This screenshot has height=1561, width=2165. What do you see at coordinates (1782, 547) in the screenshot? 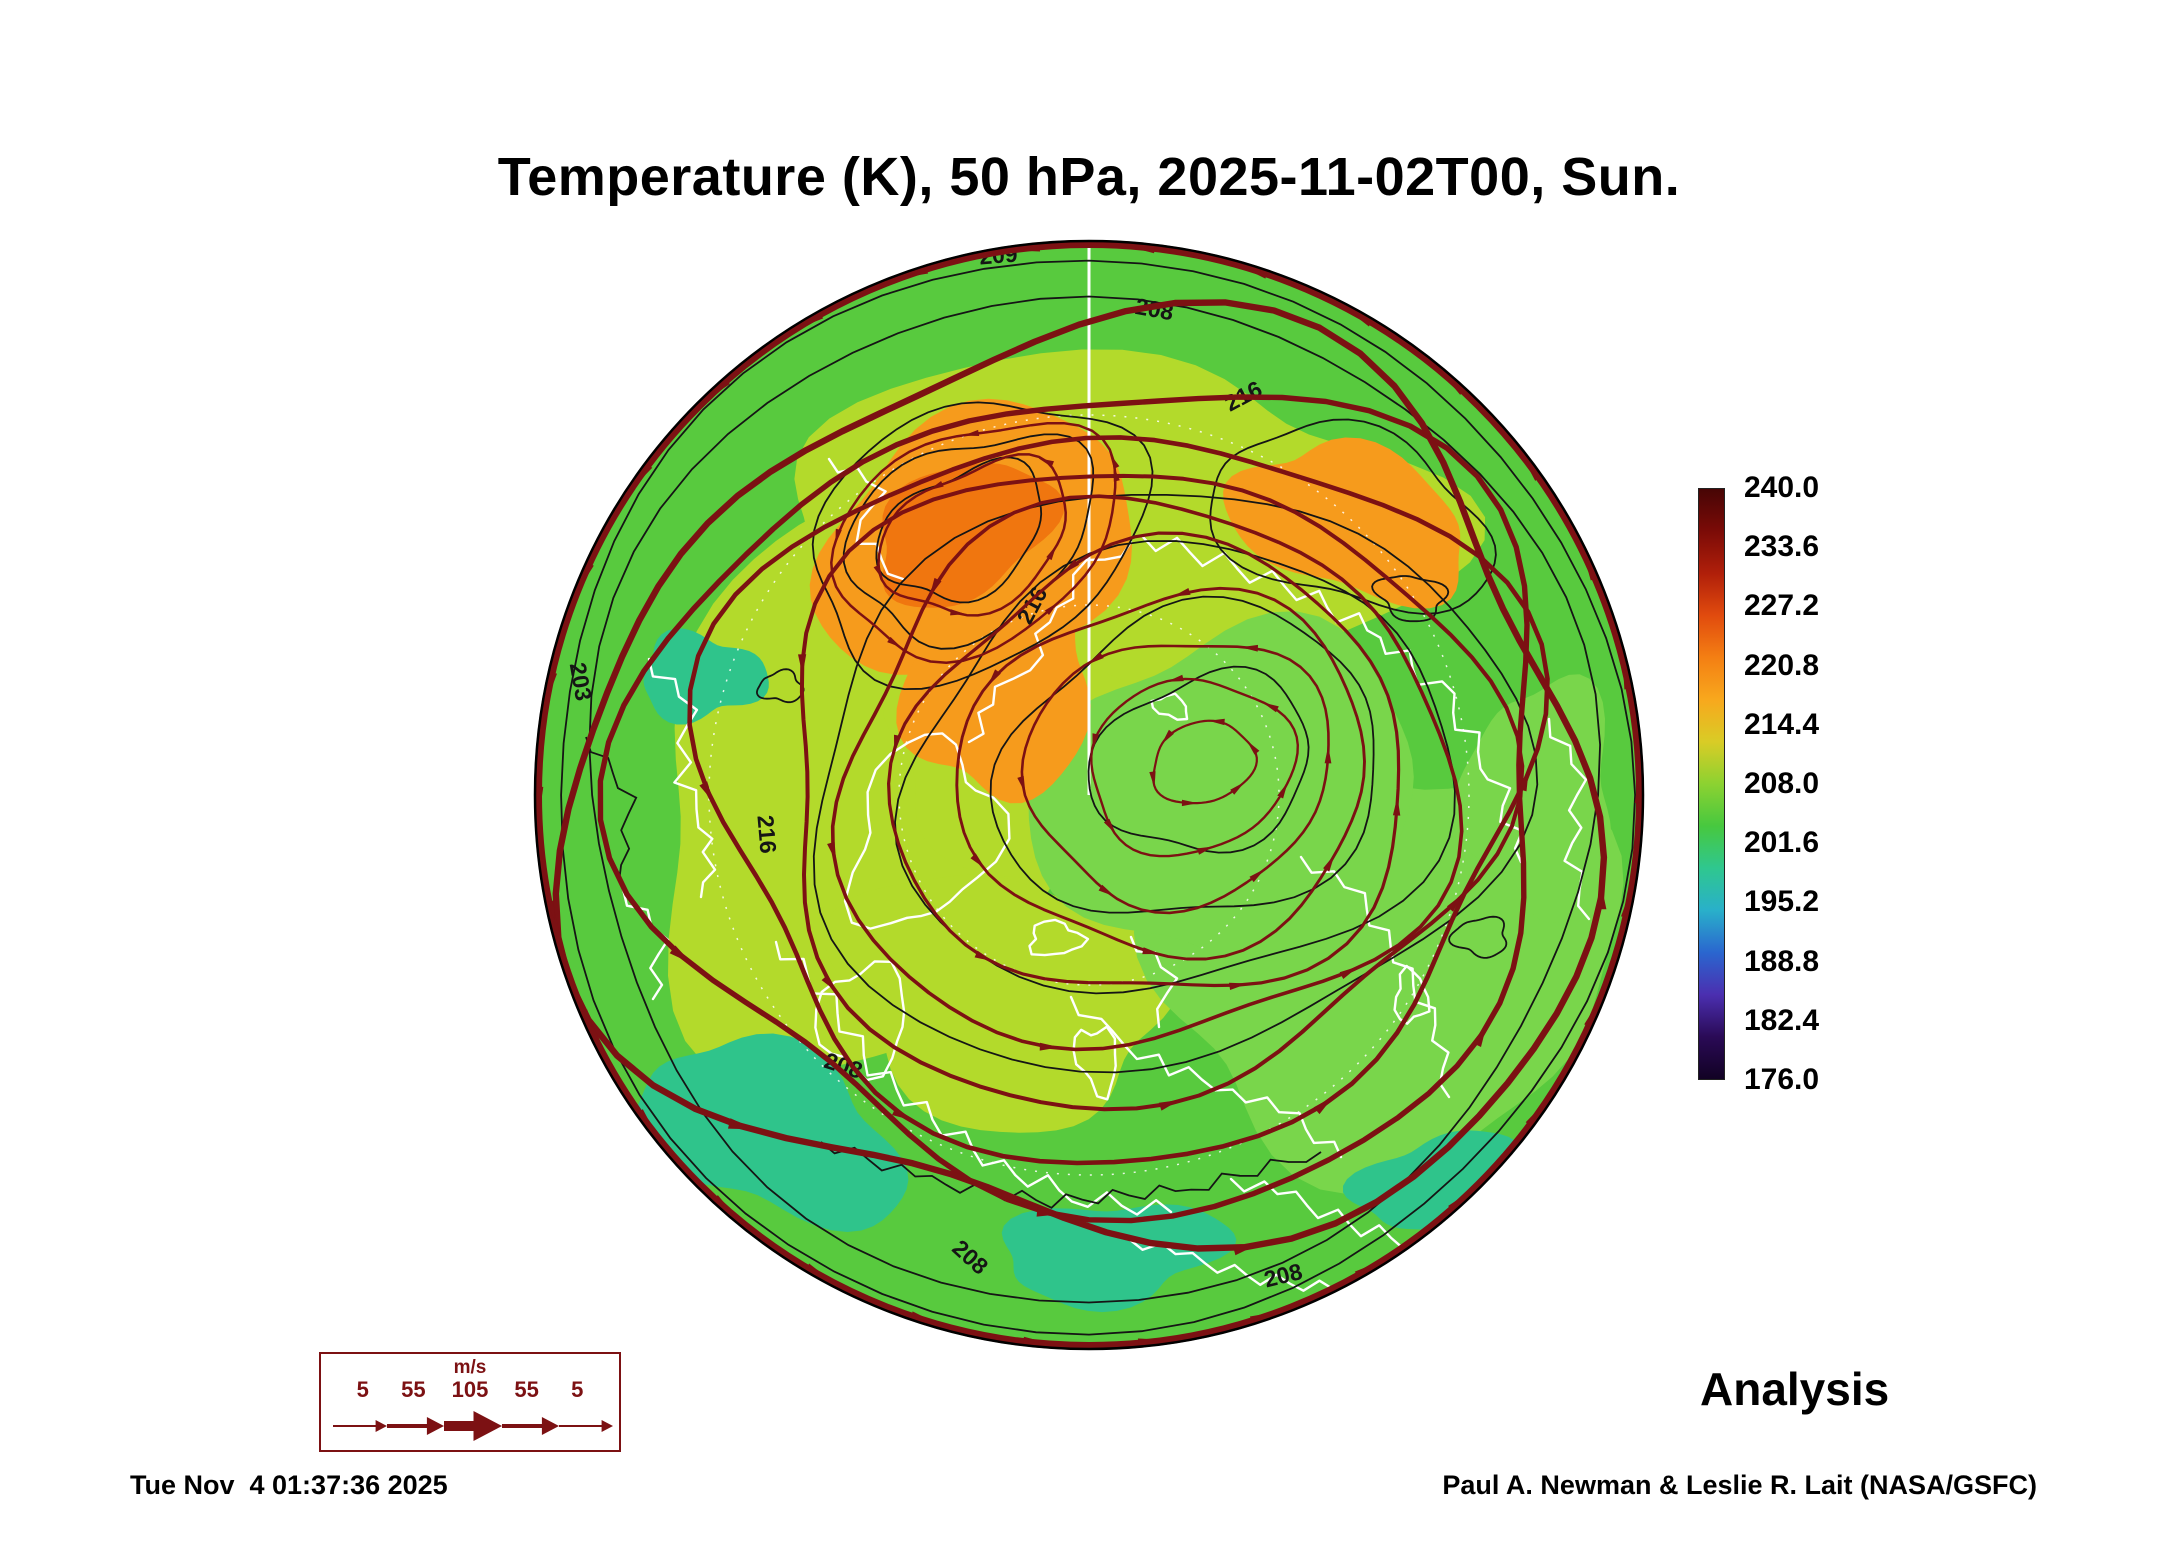
I see `colorbar-tick-label: 233.6` at bounding box center [1782, 547].